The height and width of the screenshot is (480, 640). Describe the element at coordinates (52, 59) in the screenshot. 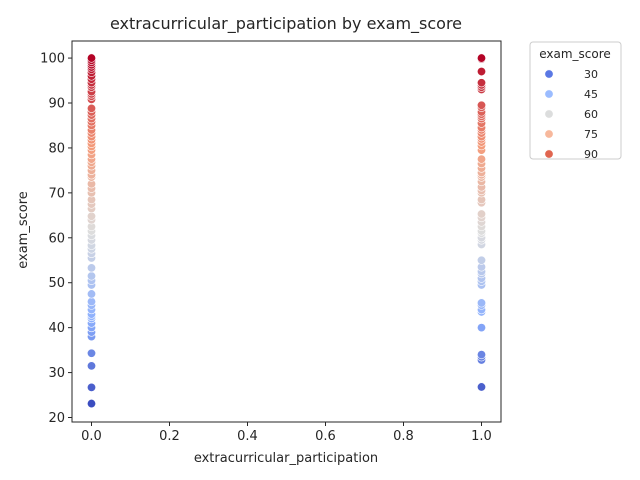

I see `y-tick-label: 100` at that location.